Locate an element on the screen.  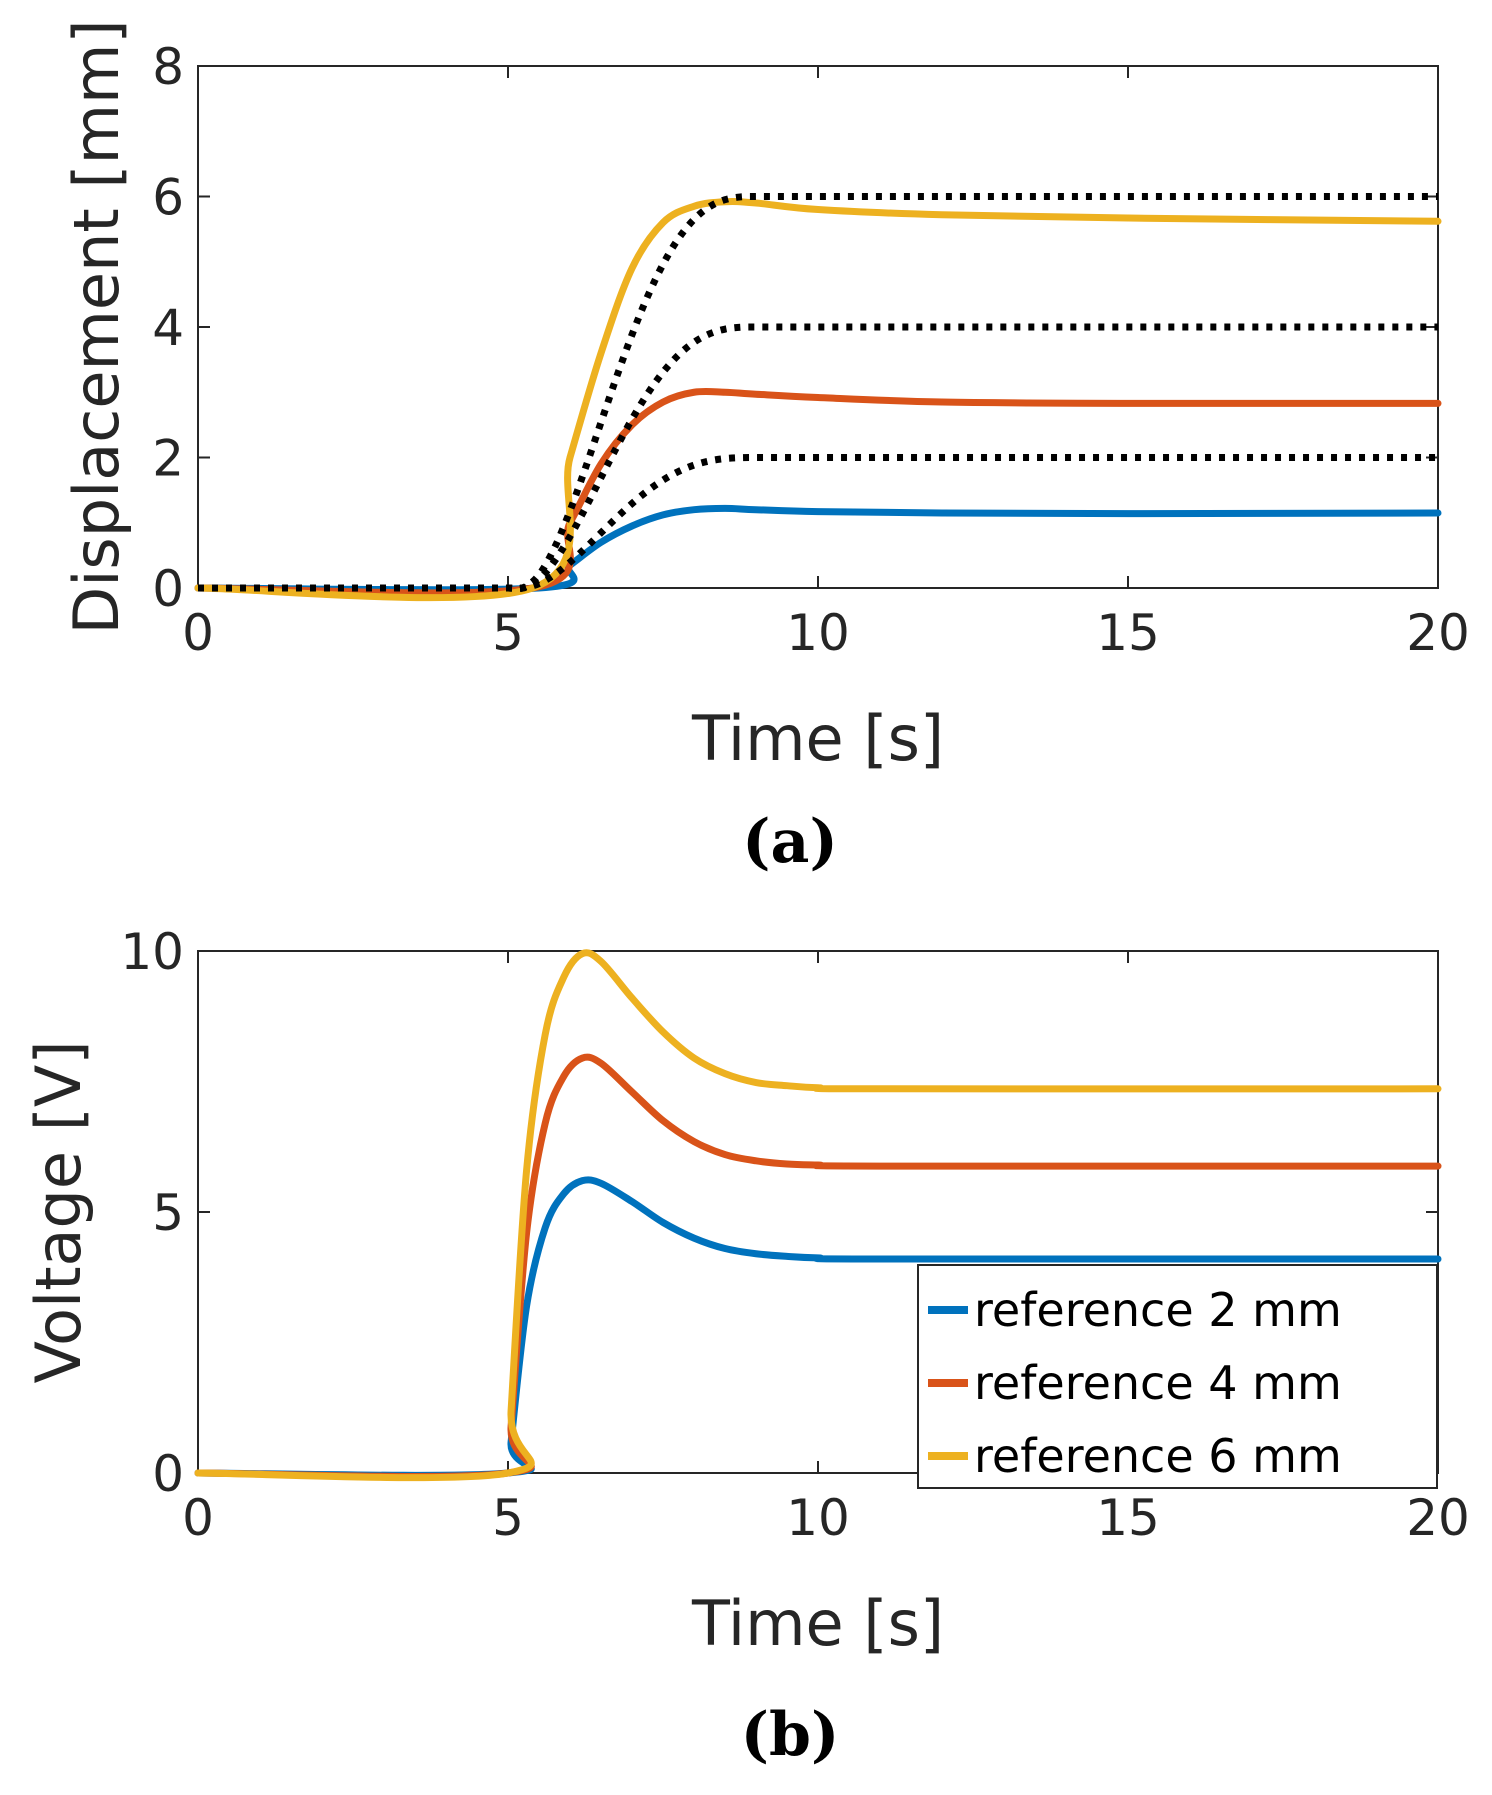
legend-box is located at coordinates (1177, 1376).